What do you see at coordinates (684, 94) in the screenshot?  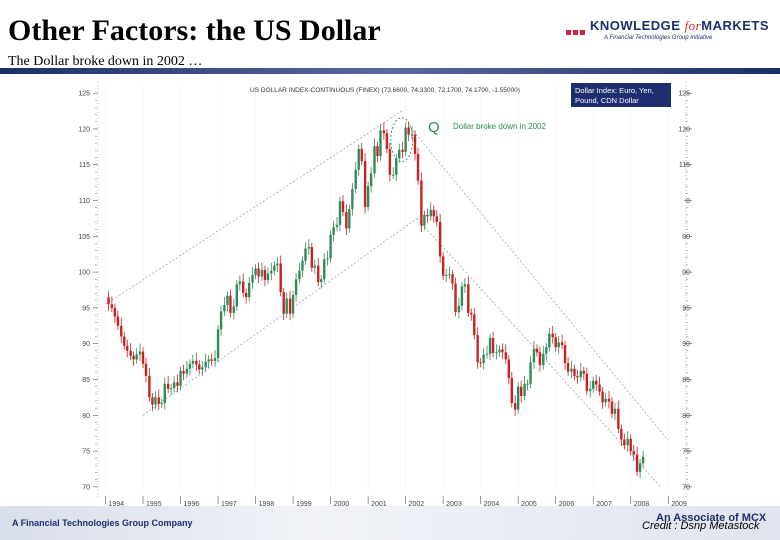 I see `right-axis-label: 125` at bounding box center [684, 94].